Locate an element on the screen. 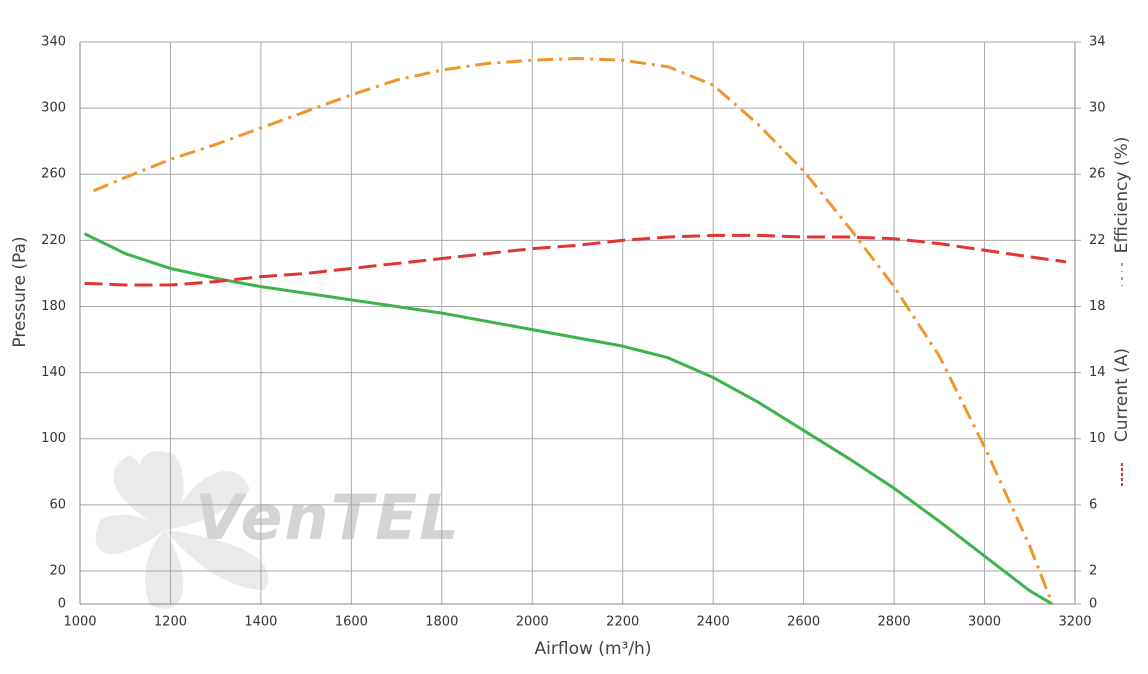 The image size is (1148, 674). y2-tick-label: 0 is located at coordinates (1093, 604).